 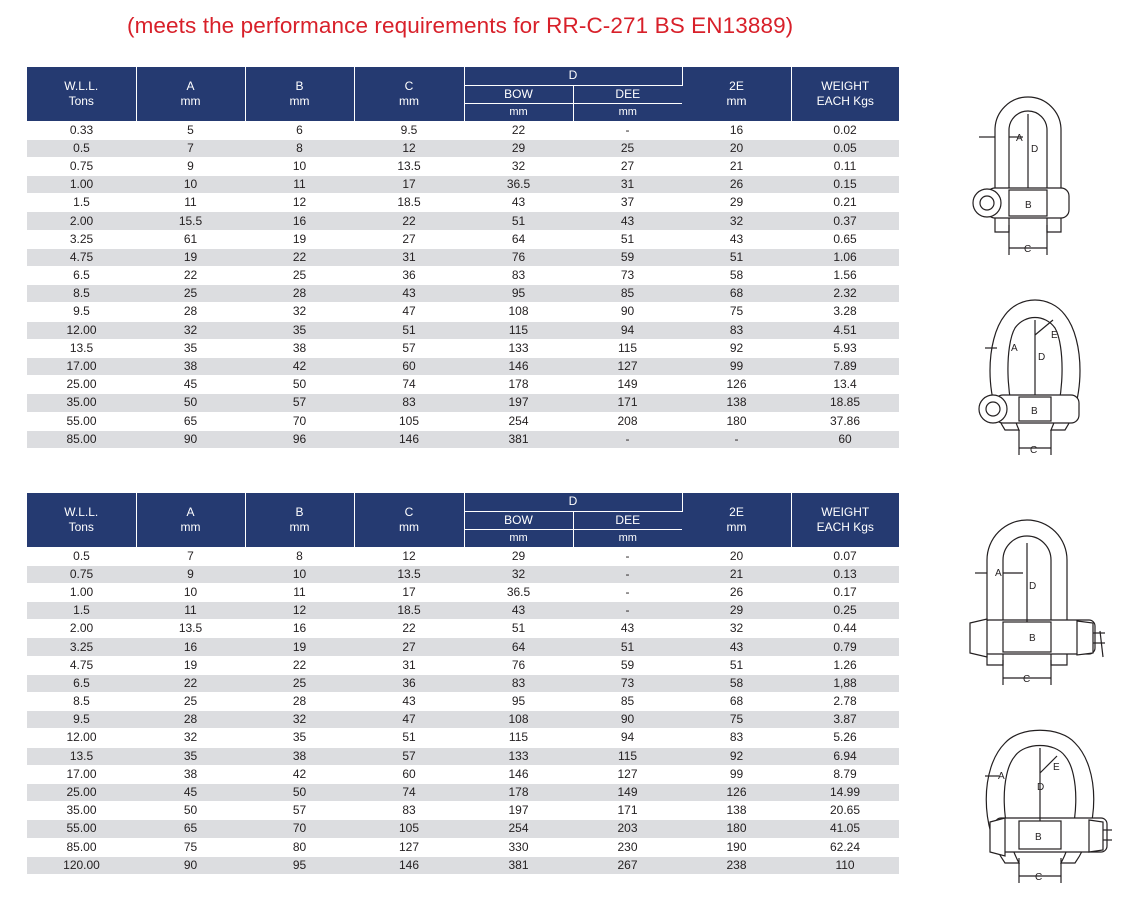 What do you see at coordinates (737, 828) in the screenshot?
I see `cell-2e: 180` at bounding box center [737, 828].